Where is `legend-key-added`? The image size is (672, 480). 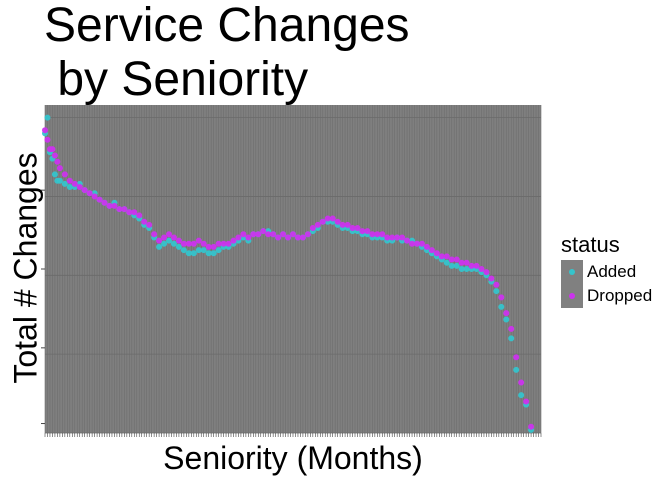
legend-key-added is located at coordinates (572, 272).